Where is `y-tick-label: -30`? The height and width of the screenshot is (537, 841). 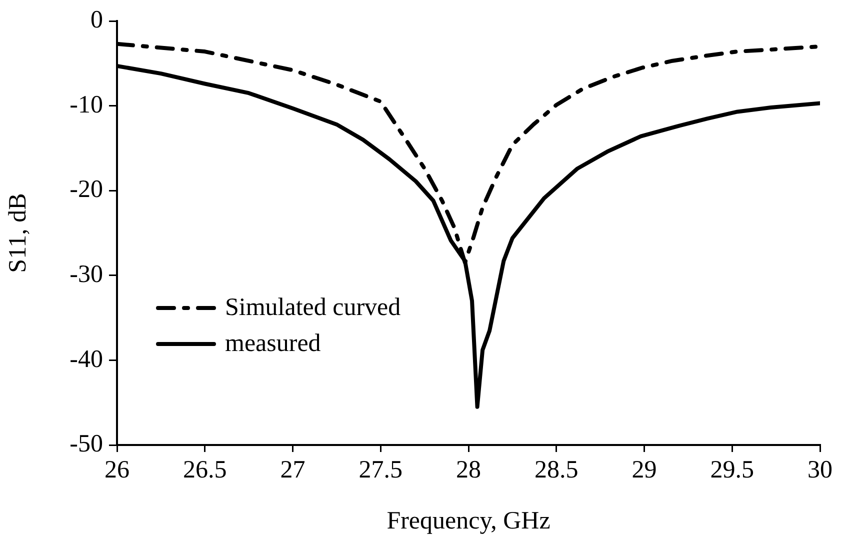 y-tick-label: -30 is located at coordinates (86, 274).